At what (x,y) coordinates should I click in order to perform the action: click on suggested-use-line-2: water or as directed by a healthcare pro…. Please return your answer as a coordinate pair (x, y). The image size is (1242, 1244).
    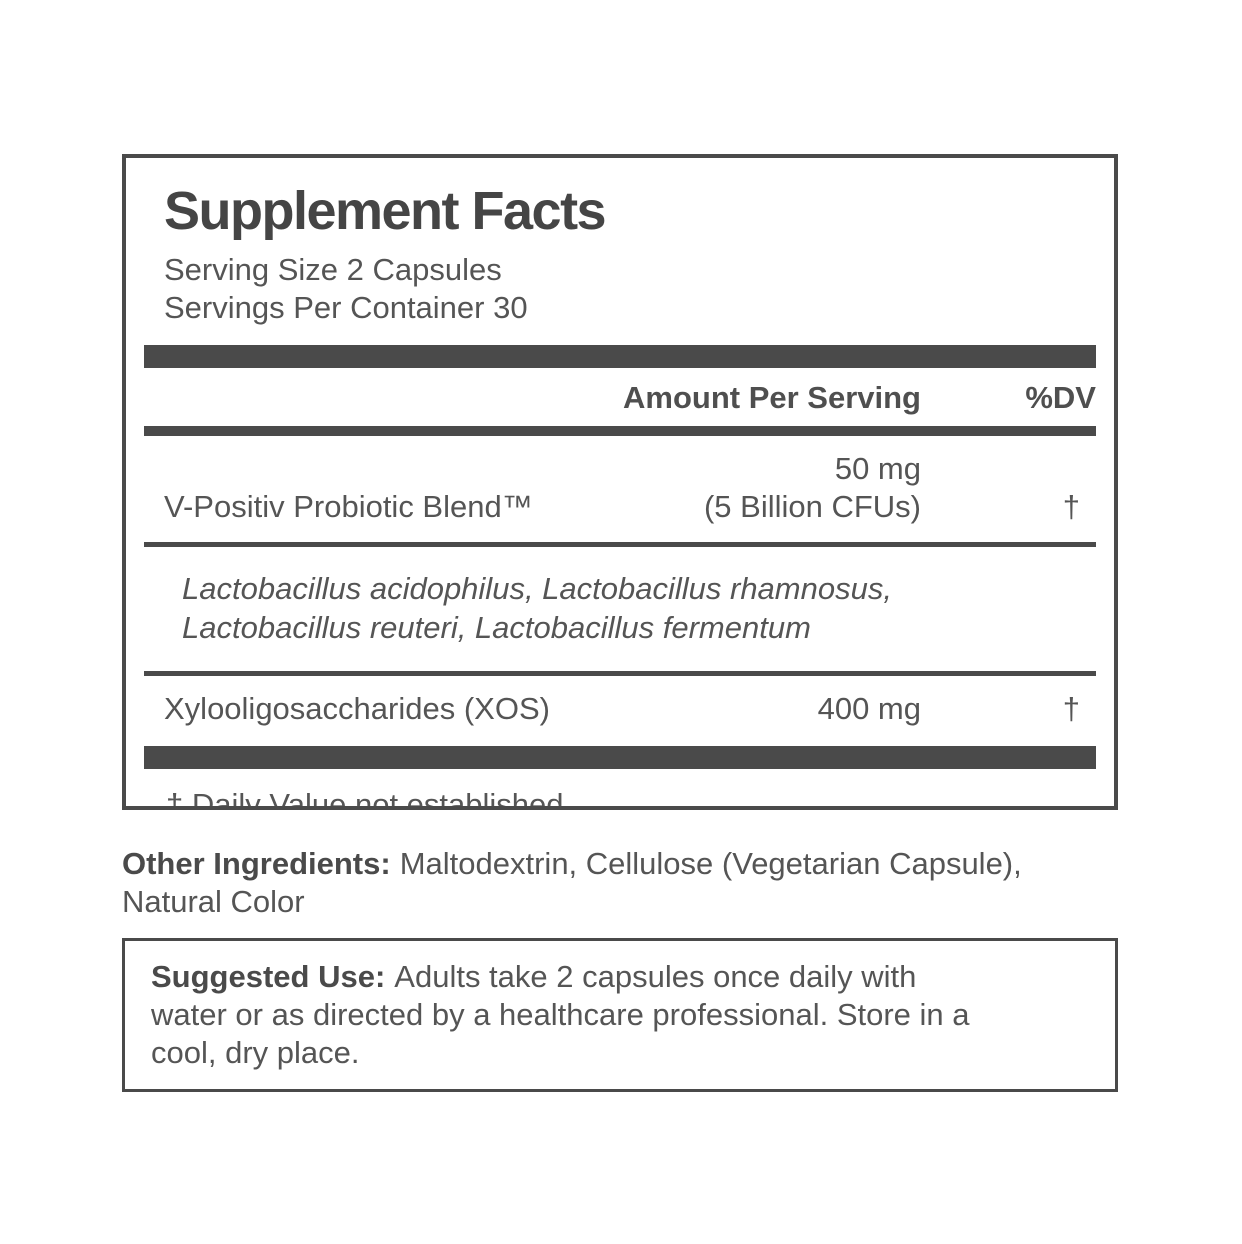
    Looking at the image, I should click on (560, 1014).